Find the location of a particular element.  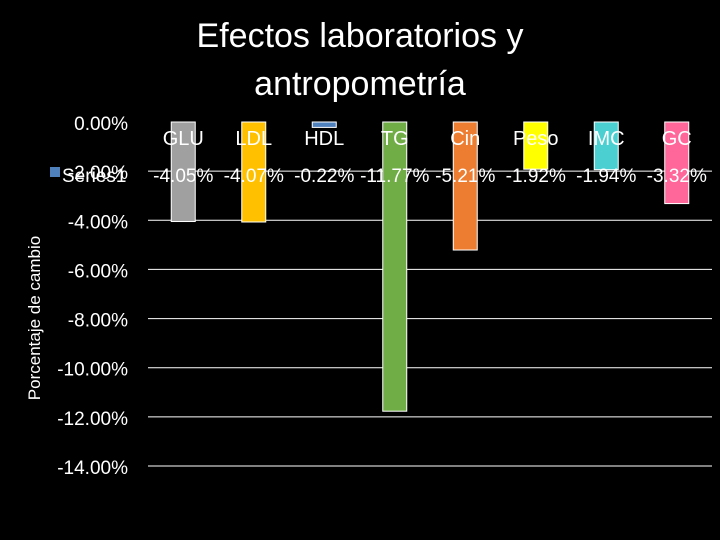

category-label: GLU is located at coordinates (183, 139).